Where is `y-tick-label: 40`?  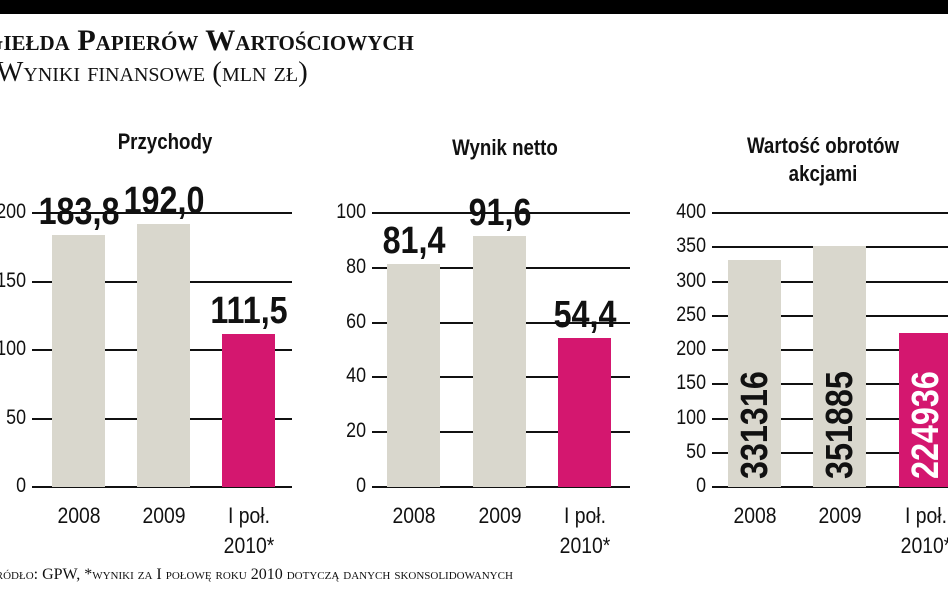 y-tick-label: 40 is located at coordinates (356, 376).